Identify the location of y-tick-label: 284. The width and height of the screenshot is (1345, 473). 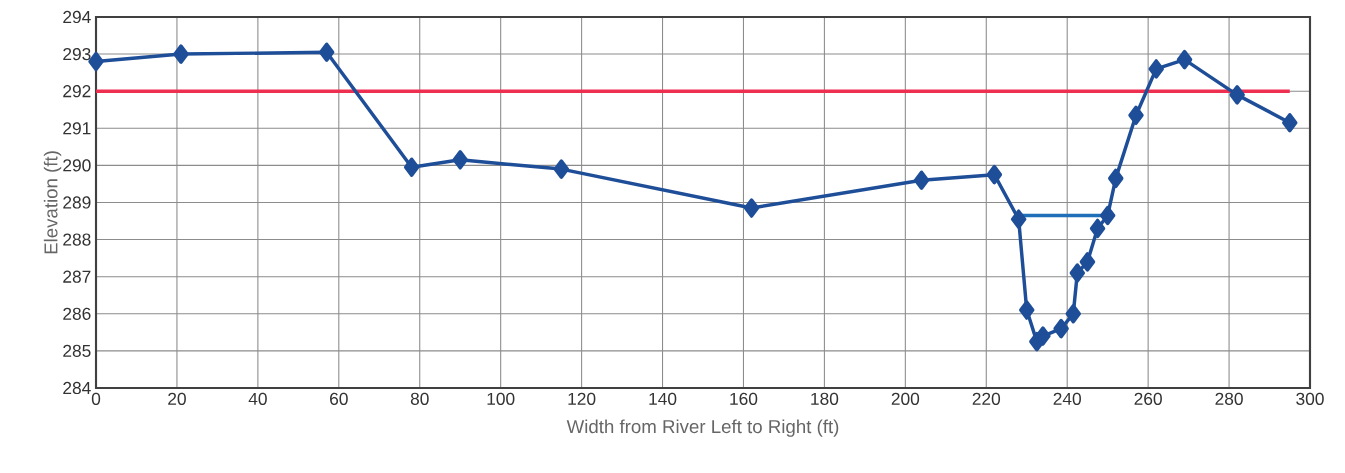
(77, 388).